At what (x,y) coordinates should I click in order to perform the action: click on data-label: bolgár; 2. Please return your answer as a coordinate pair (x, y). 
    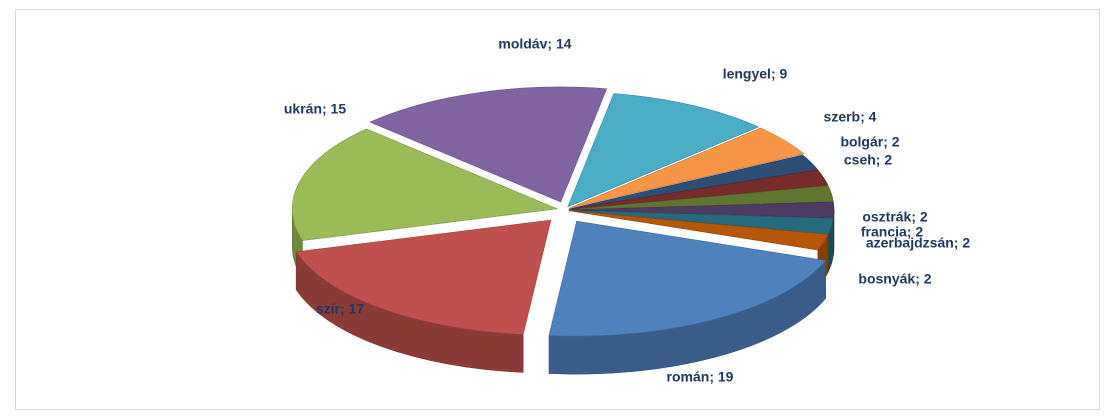
    Looking at the image, I should click on (869, 142).